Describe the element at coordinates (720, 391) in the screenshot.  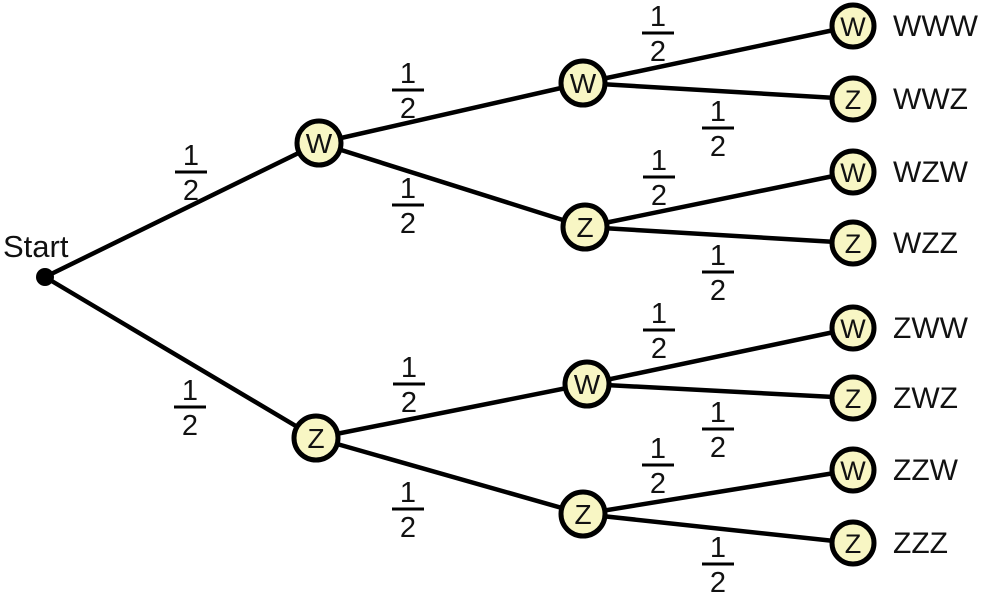
I see `branch-line-ZW-ZWZ` at that location.